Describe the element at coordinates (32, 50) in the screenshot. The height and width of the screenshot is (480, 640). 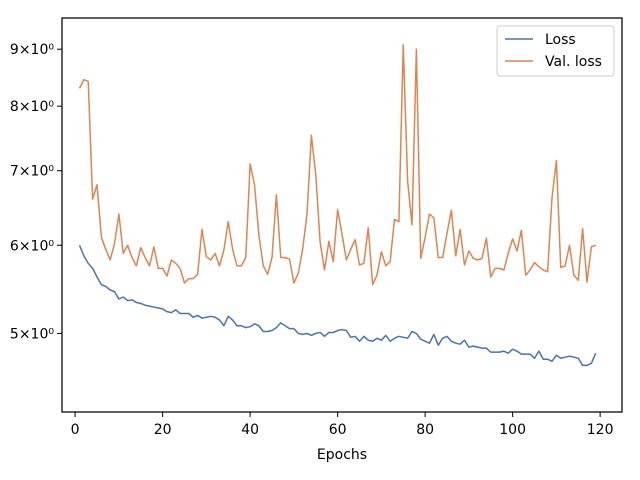
I see `y-tick-label: 9×10⁰` at that location.